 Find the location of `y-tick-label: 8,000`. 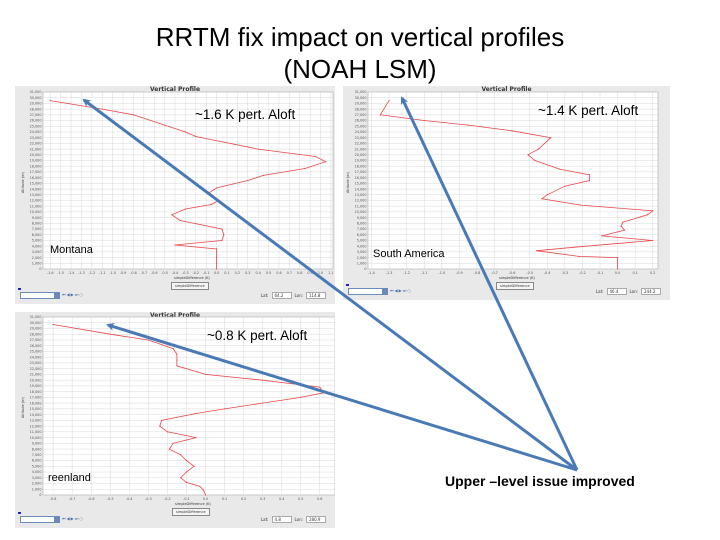

y-tick-label: 8,000 is located at coordinates (37, 449).